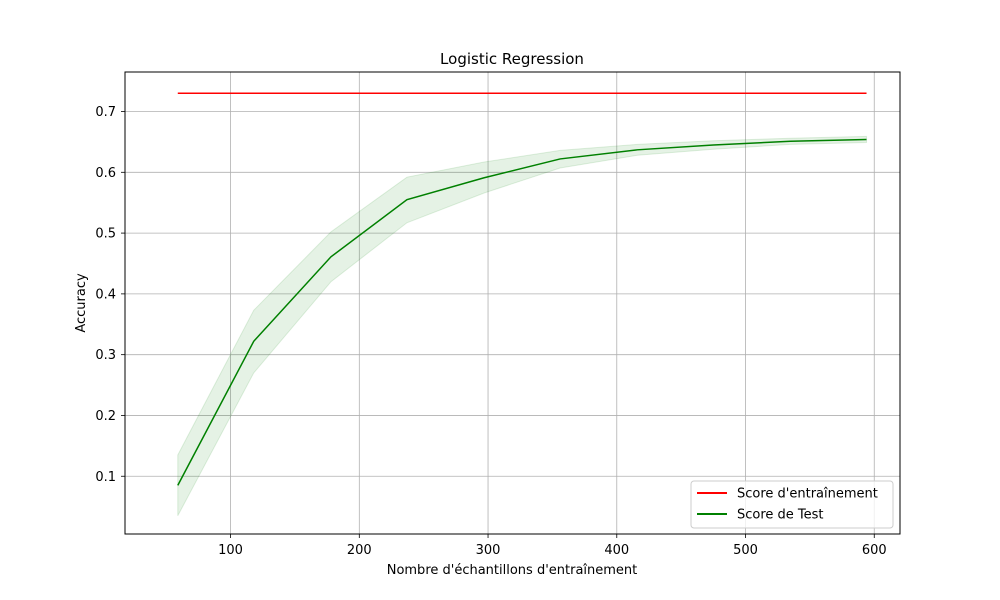 This screenshot has width=1000, height=600. I want to click on y-tick-label: 0.5, so click(105, 234).